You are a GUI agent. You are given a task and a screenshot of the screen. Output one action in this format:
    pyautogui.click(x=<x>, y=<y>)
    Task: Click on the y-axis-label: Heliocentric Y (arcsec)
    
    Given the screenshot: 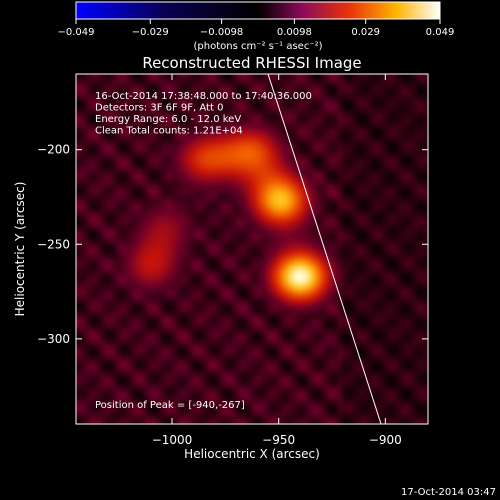 What is the action you would take?
    pyautogui.click(x=20, y=249)
    